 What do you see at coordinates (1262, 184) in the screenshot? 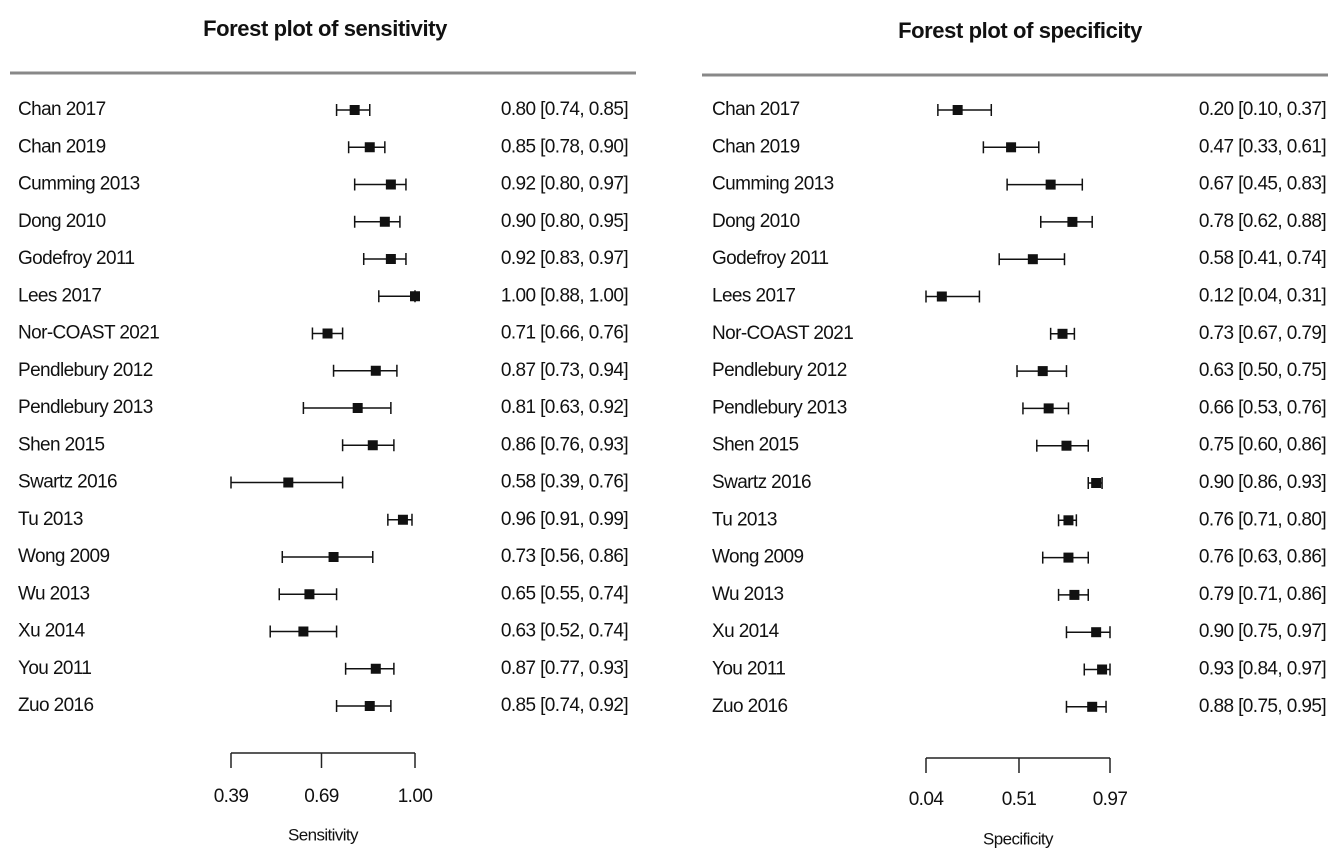
I see `value-label: 0.67 [0.45, 0.83]` at bounding box center [1262, 184].